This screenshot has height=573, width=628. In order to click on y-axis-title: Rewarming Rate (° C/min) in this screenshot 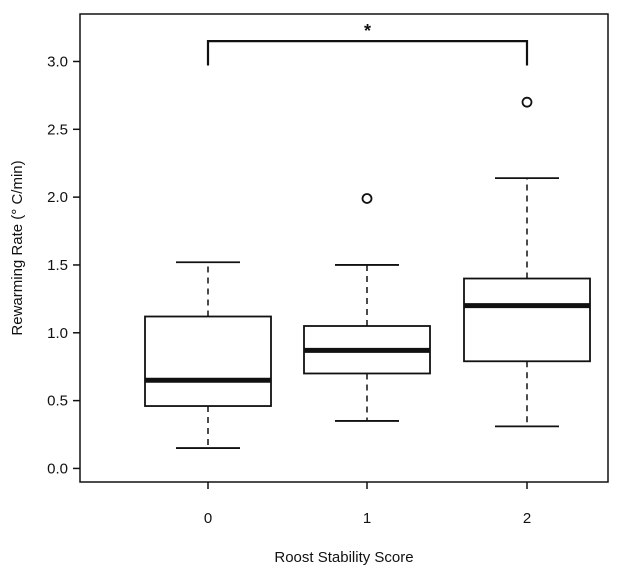, I will do `click(17, 247)`.